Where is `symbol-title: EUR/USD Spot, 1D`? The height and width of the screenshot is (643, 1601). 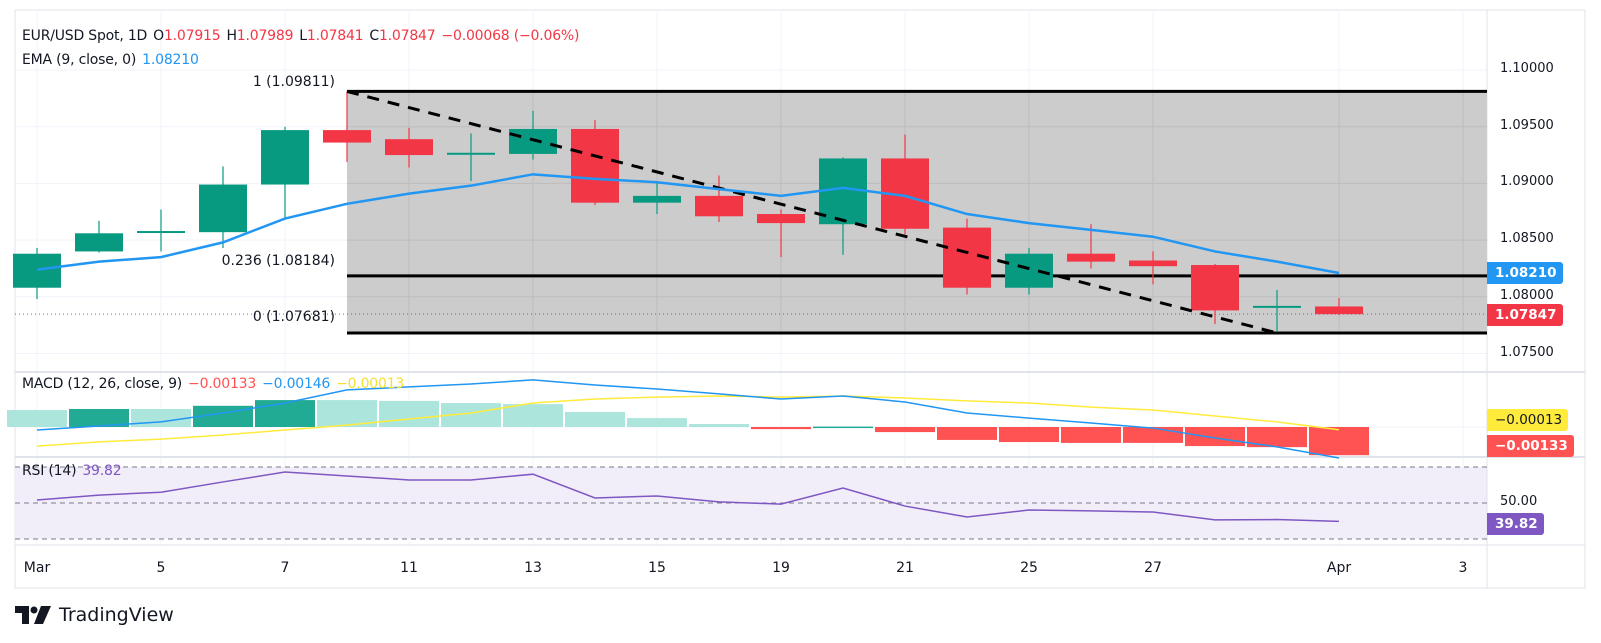
symbol-title: EUR/USD Spot, 1D is located at coordinates (85, 36).